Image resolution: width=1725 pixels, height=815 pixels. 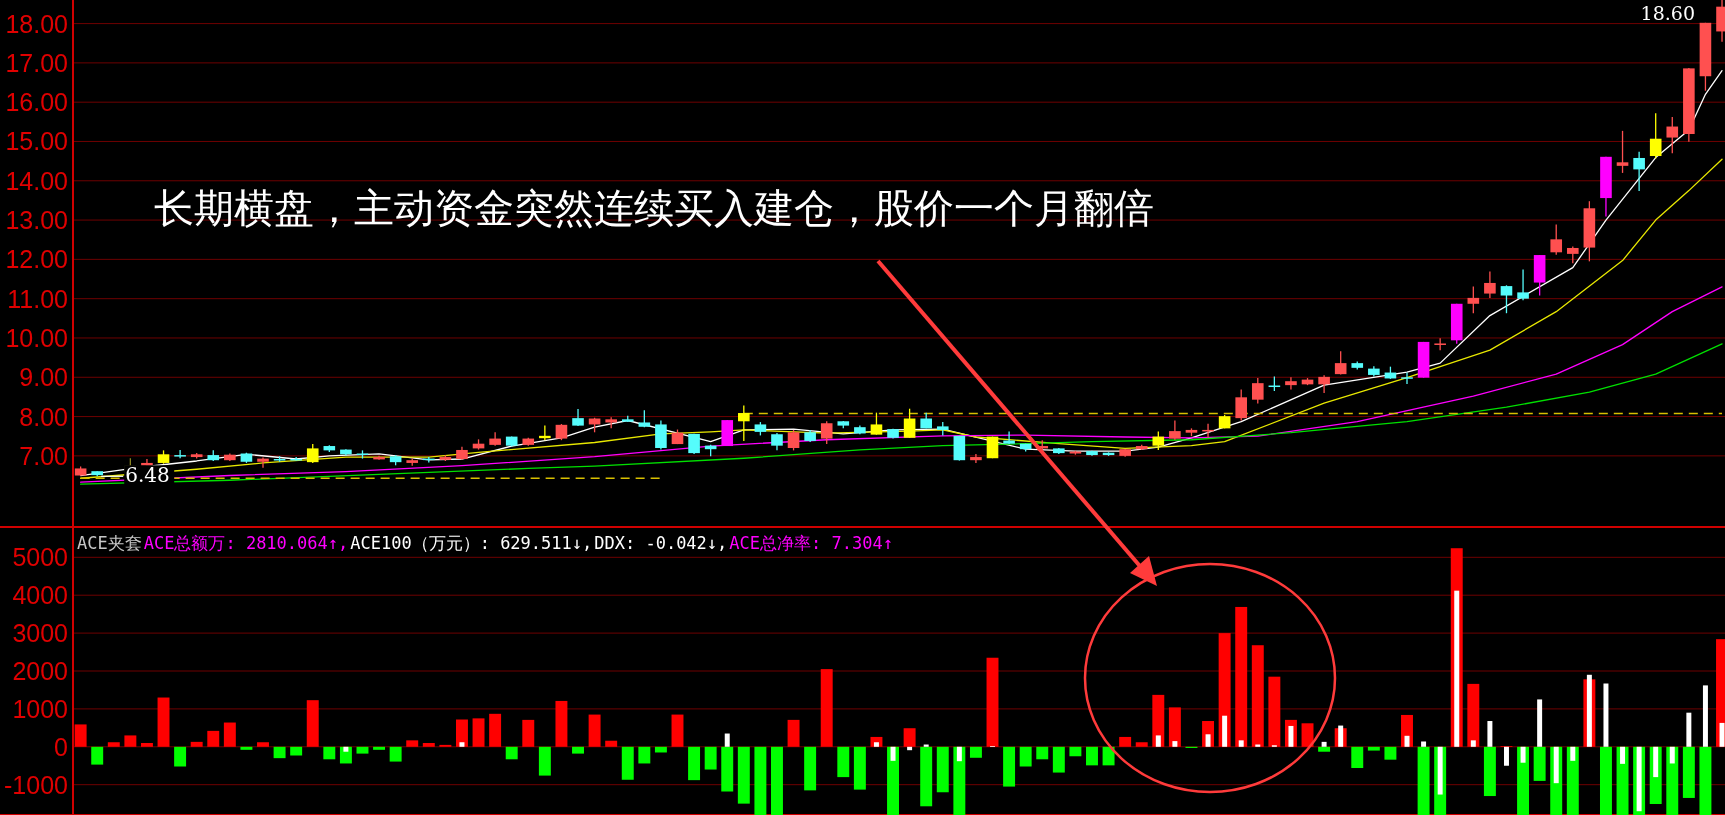 I want to click on y-tick-label: 10.00, so click(x=36, y=337).